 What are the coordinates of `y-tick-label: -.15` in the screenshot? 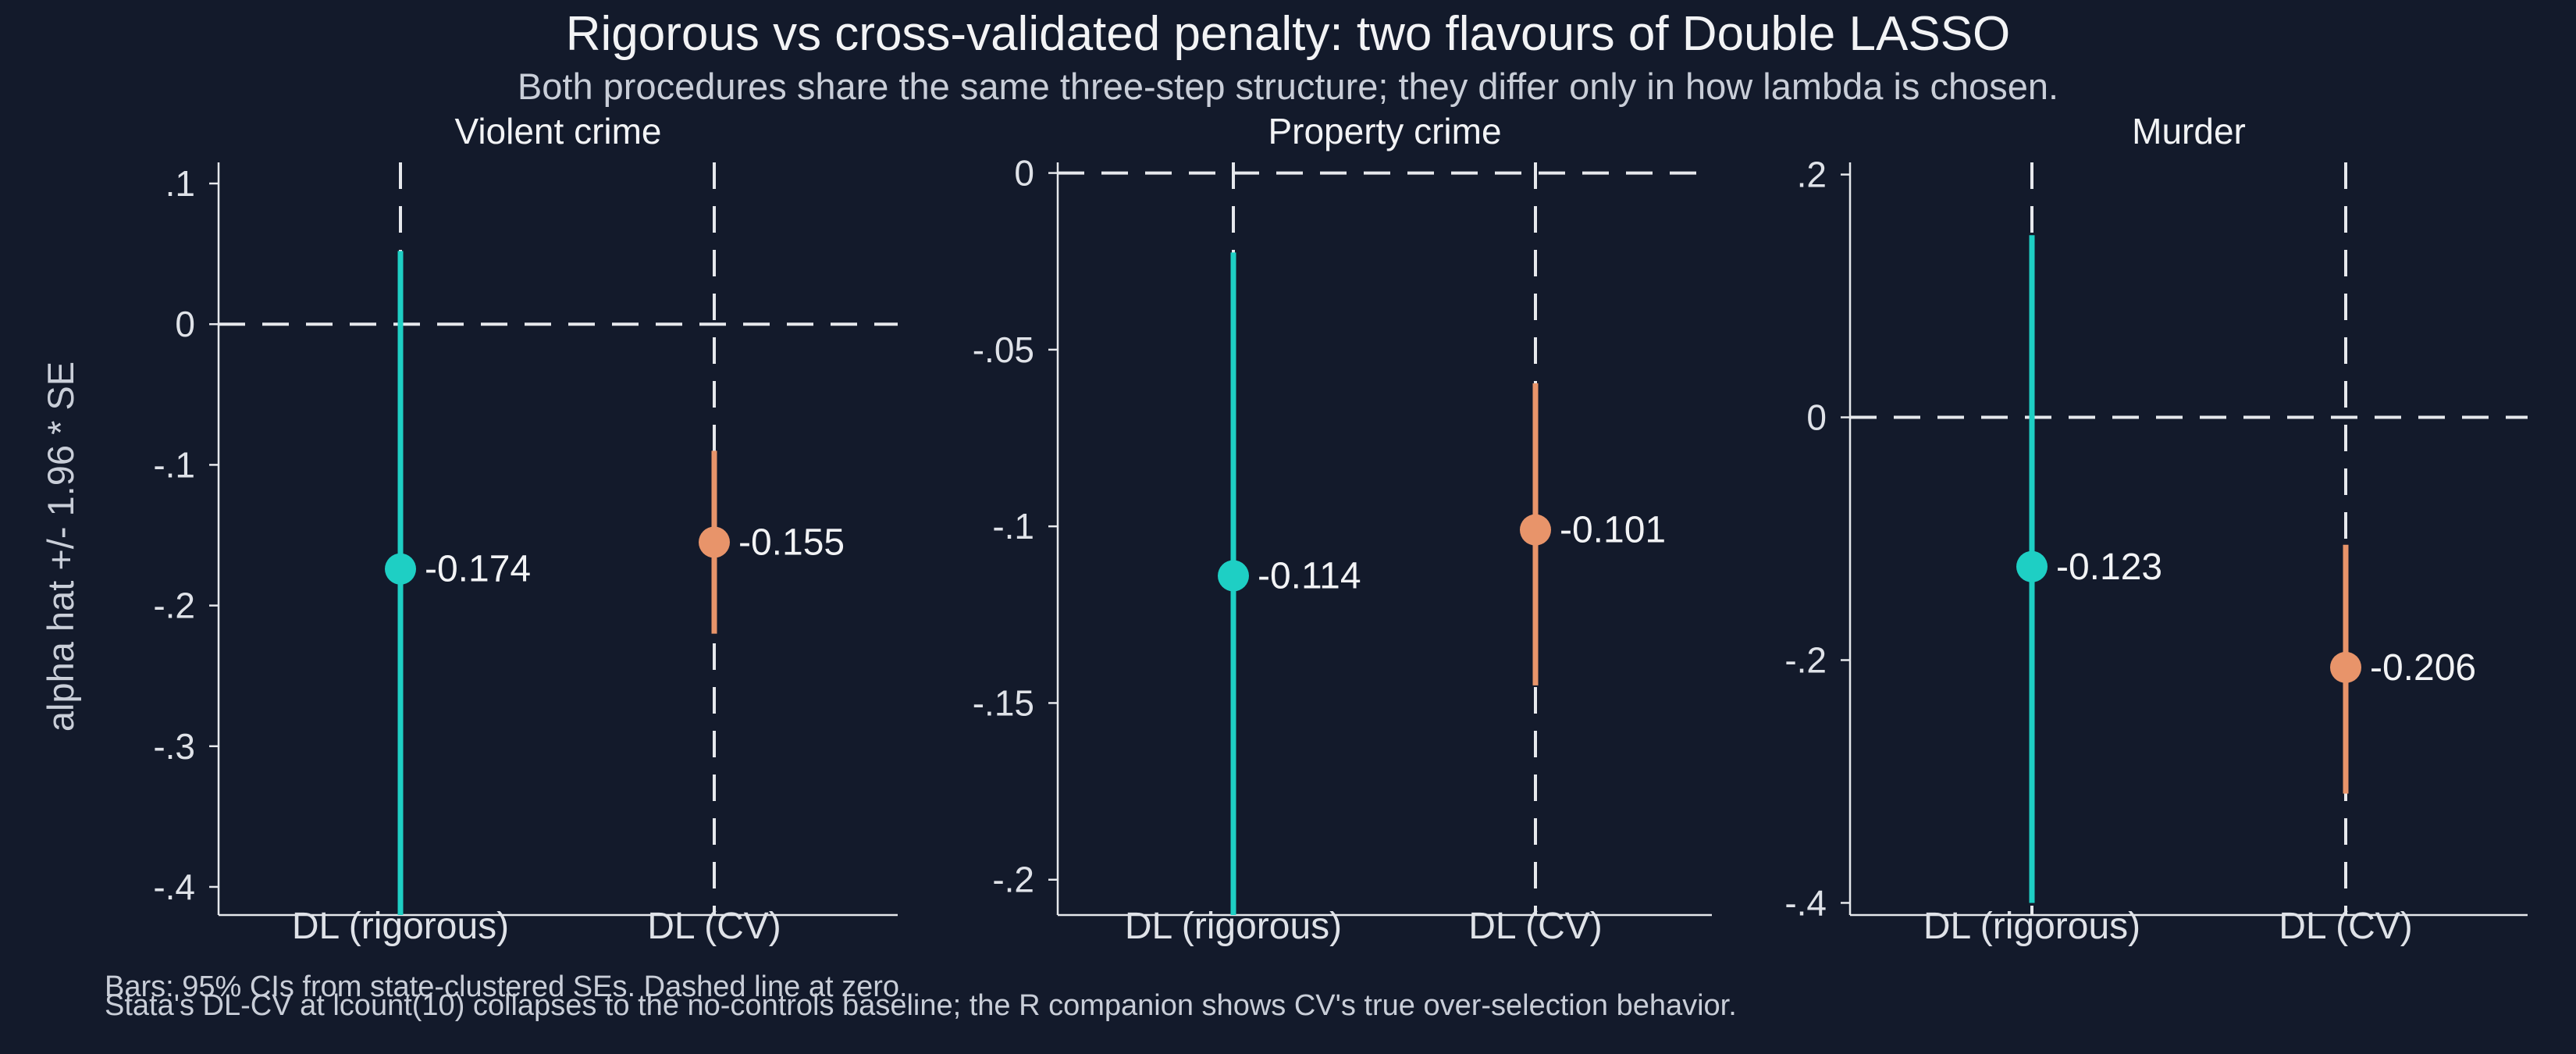 It's located at (1003, 702).